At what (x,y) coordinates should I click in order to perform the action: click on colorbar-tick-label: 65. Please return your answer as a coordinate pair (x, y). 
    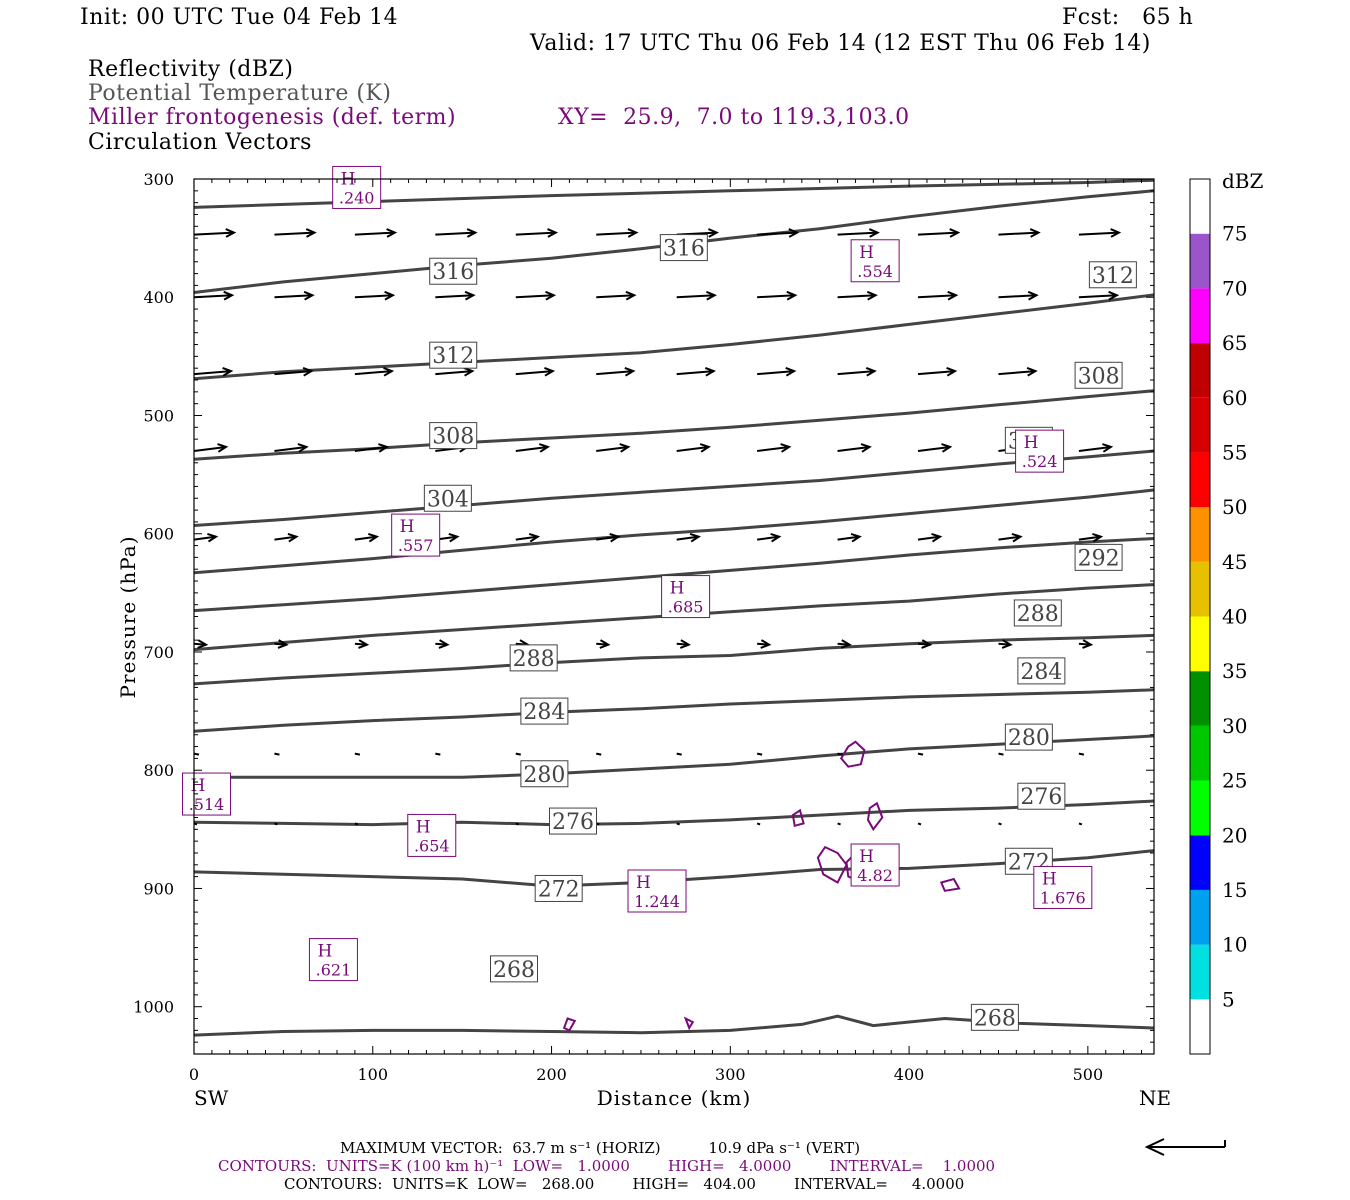
    Looking at the image, I should click on (1234, 343).